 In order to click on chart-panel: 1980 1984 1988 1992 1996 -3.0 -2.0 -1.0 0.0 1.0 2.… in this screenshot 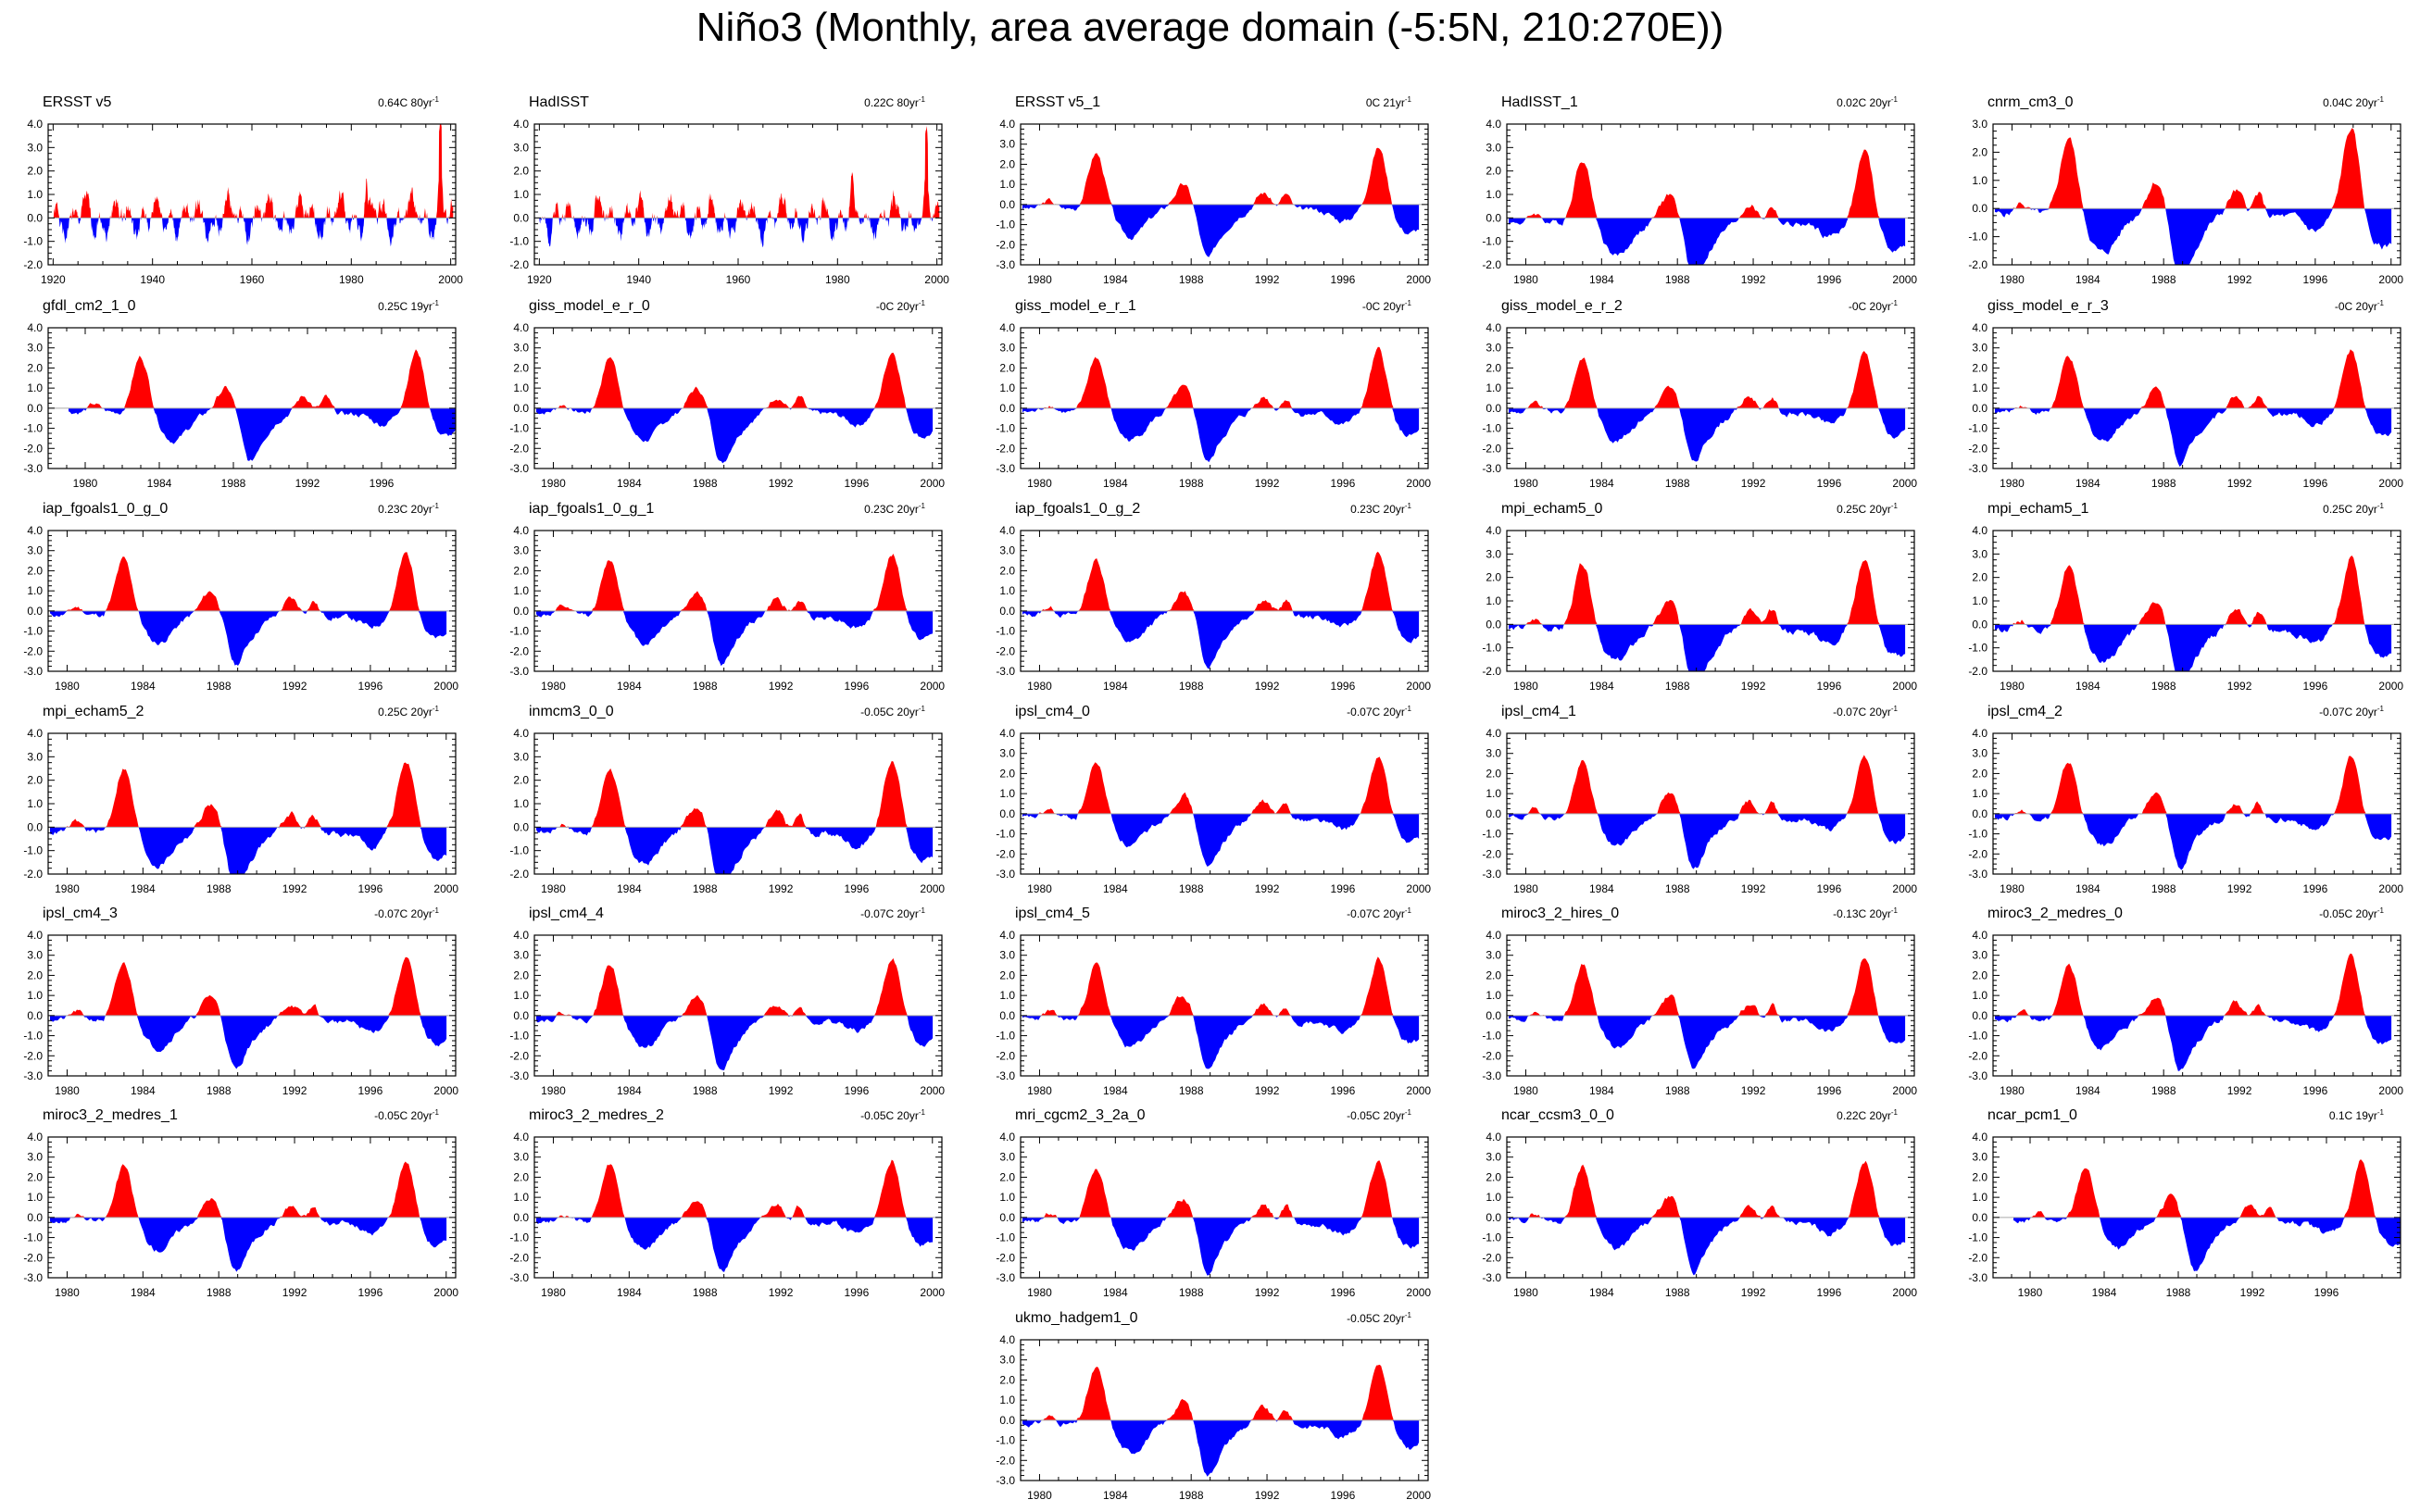, I will do `click(2176, 1208)`.